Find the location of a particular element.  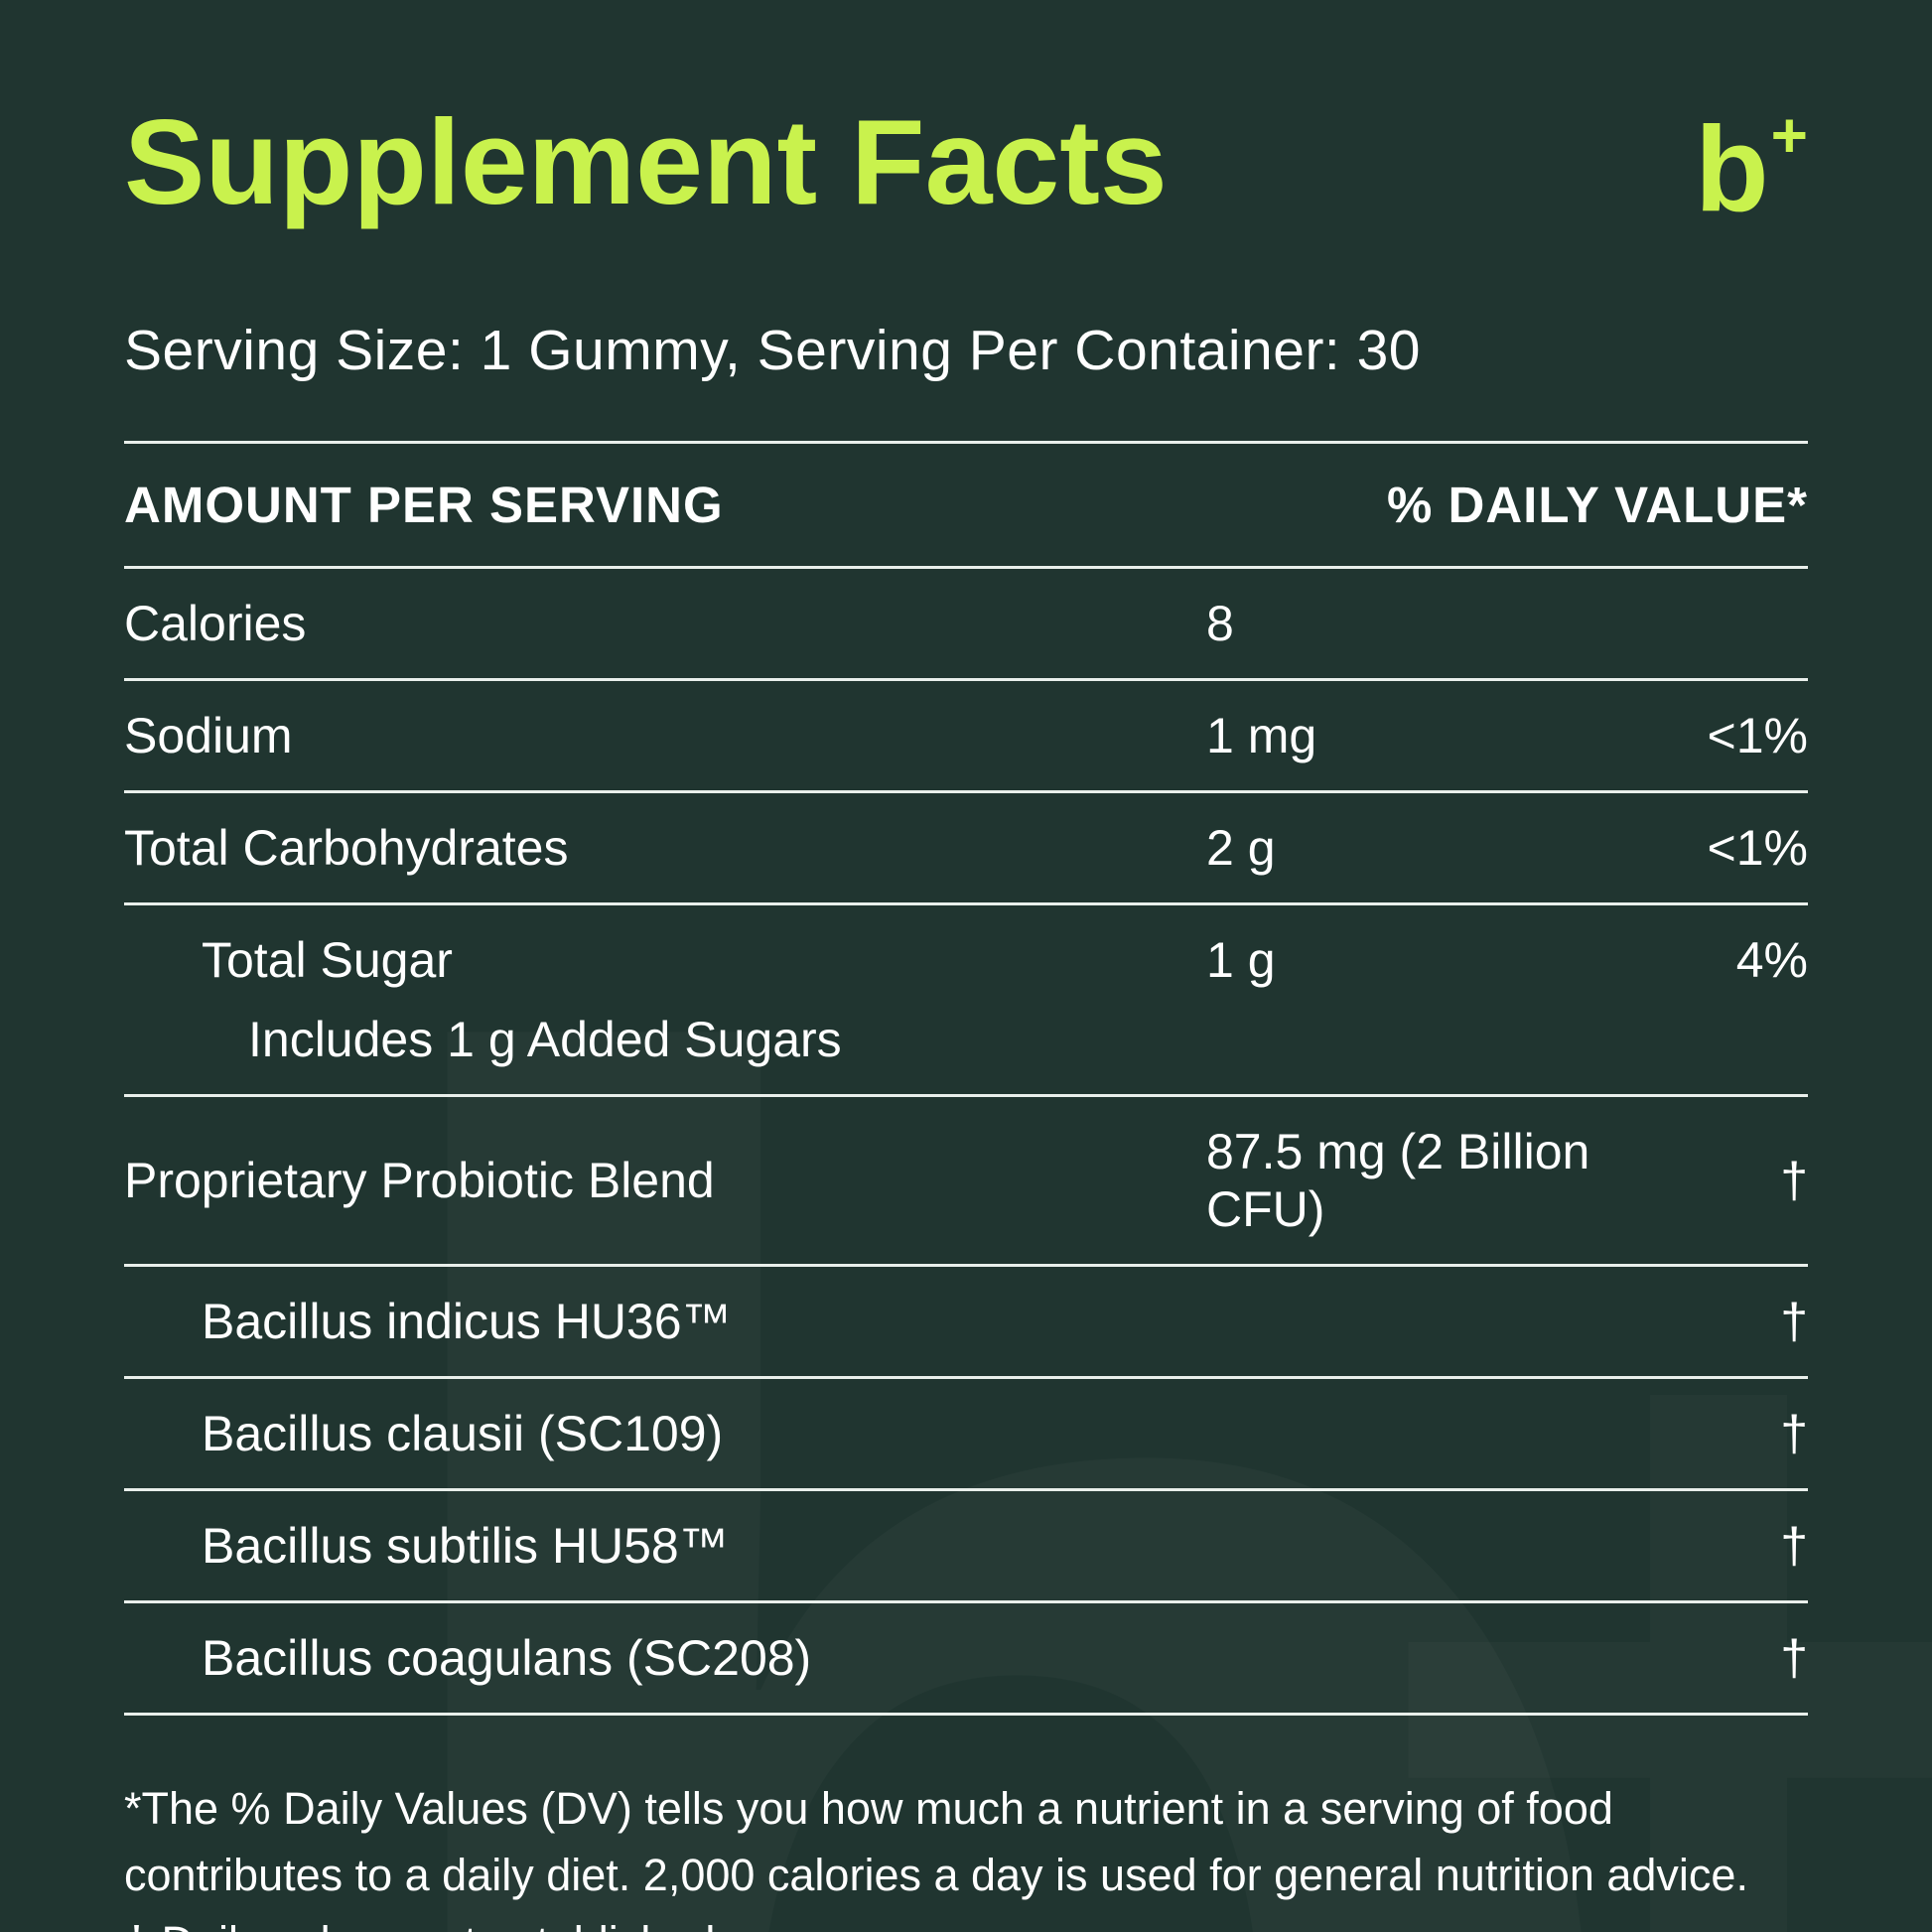

nutrient-subname: Includes 1 g Added Sugars is located at coordinates (545, 1039).